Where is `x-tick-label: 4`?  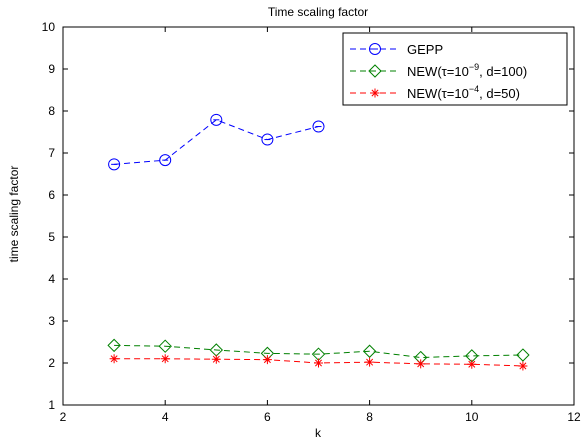 x-tick-label: 4 is located at coordinates (165, 417).